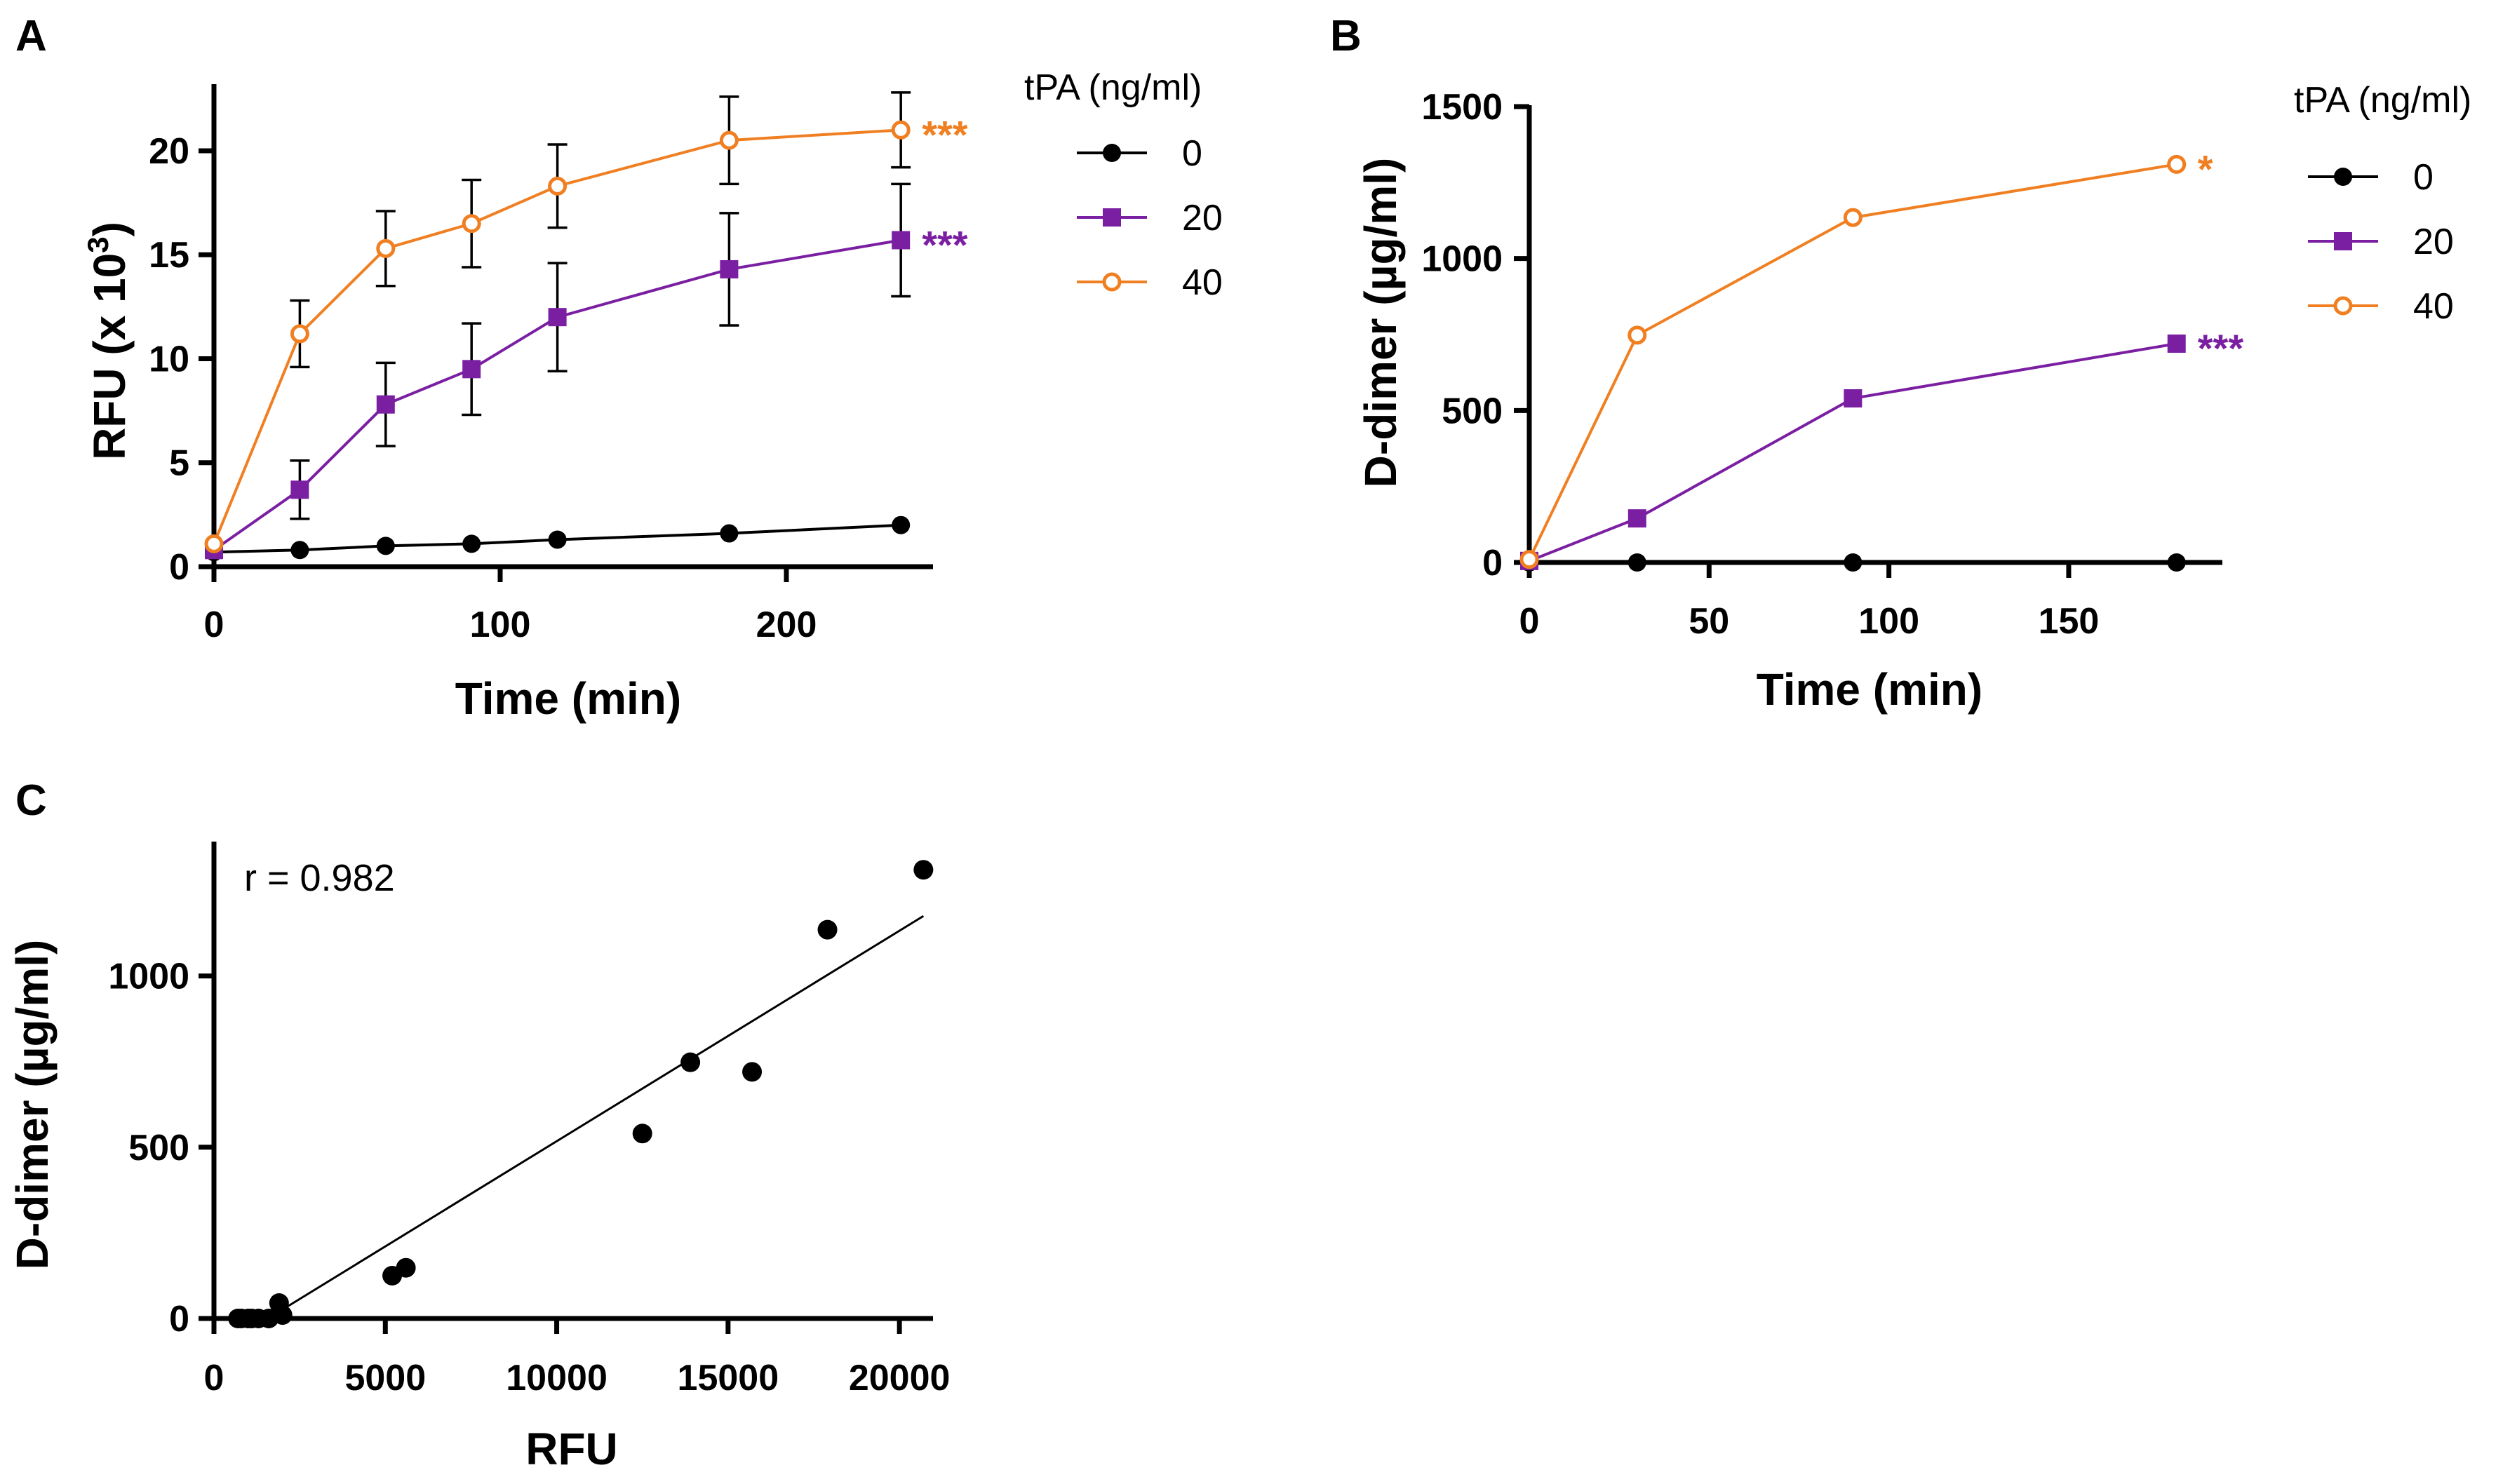  What do you see at coordinates (2381, 242) in the screenshot?
I see `panel-b-legend: 0 20 40` at bounding box center [2381, 242].